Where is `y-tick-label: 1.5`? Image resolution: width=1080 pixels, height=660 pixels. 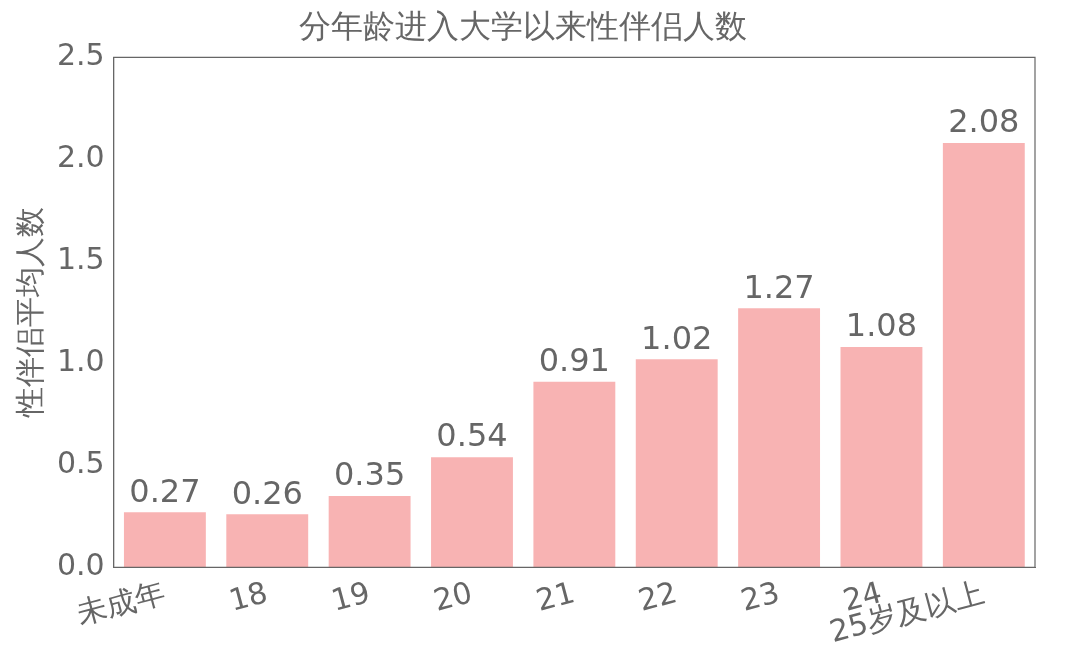 y-tick-label: 1.5 is located at coordinates (80, 259).